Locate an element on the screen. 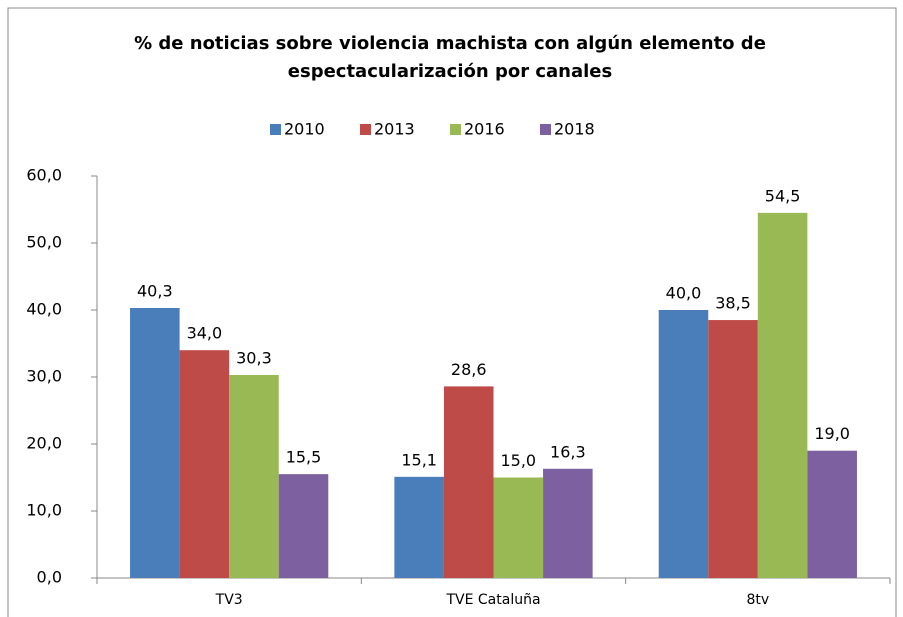 This screenshot has height=617, width=903. x-tick-label: 8tv is located at coordinates (757, 600).